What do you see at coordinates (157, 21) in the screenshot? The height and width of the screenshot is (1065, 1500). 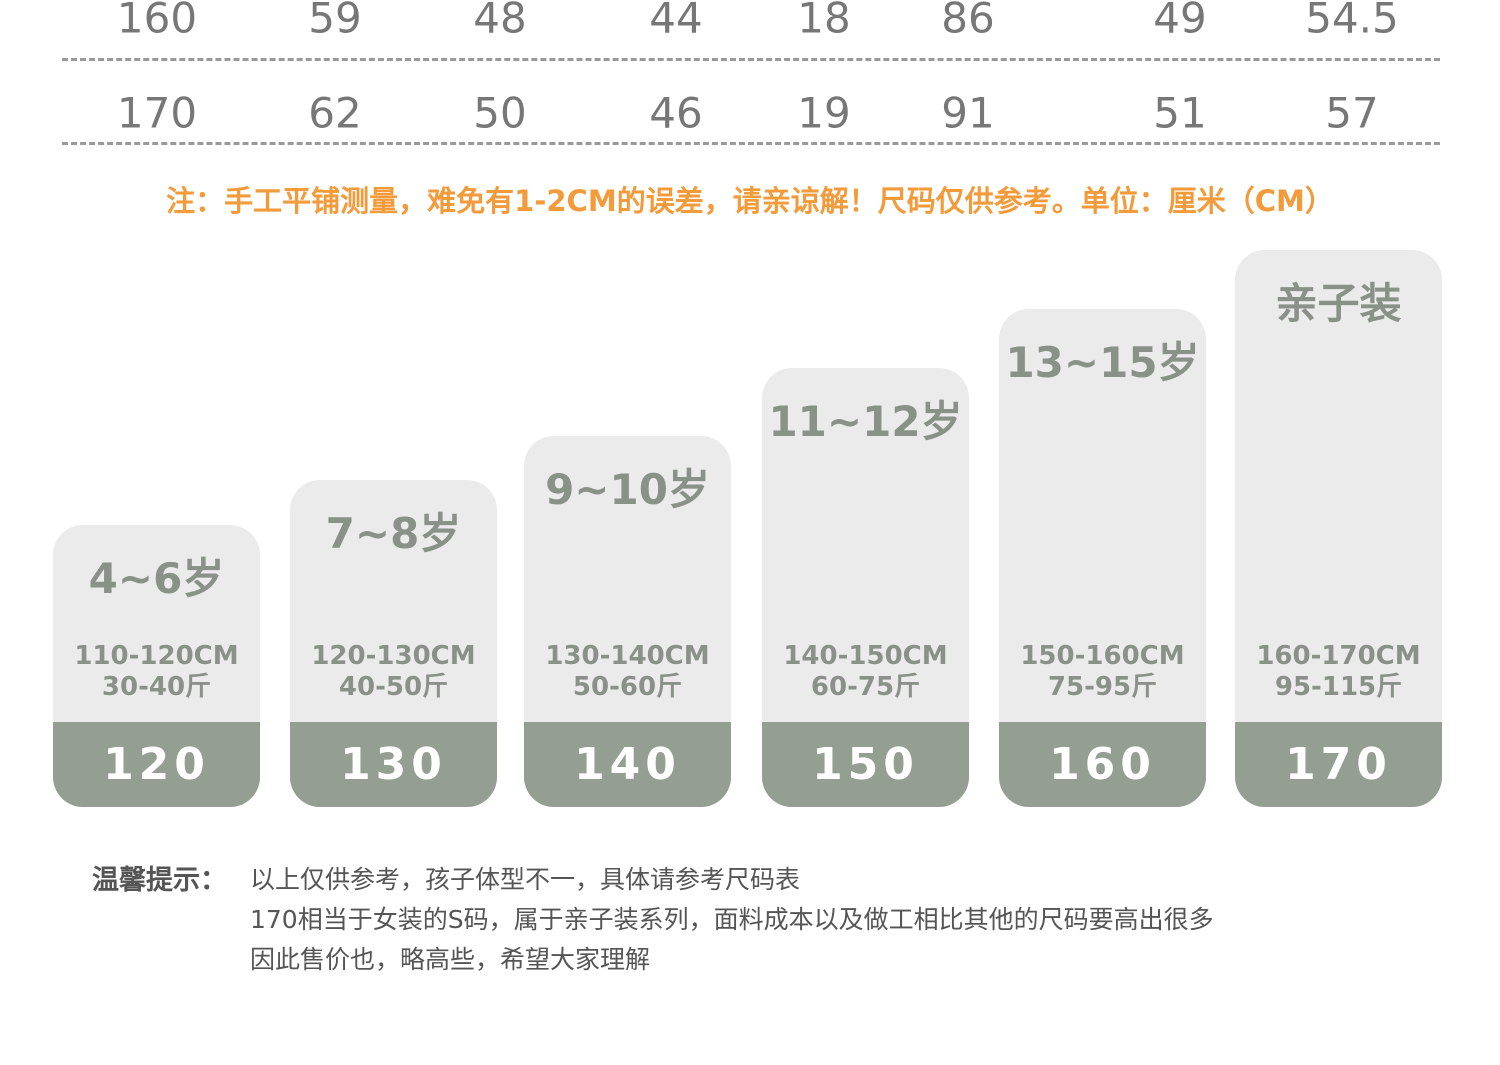 I see `table-cell: 160` at bounding box center [157, 21].